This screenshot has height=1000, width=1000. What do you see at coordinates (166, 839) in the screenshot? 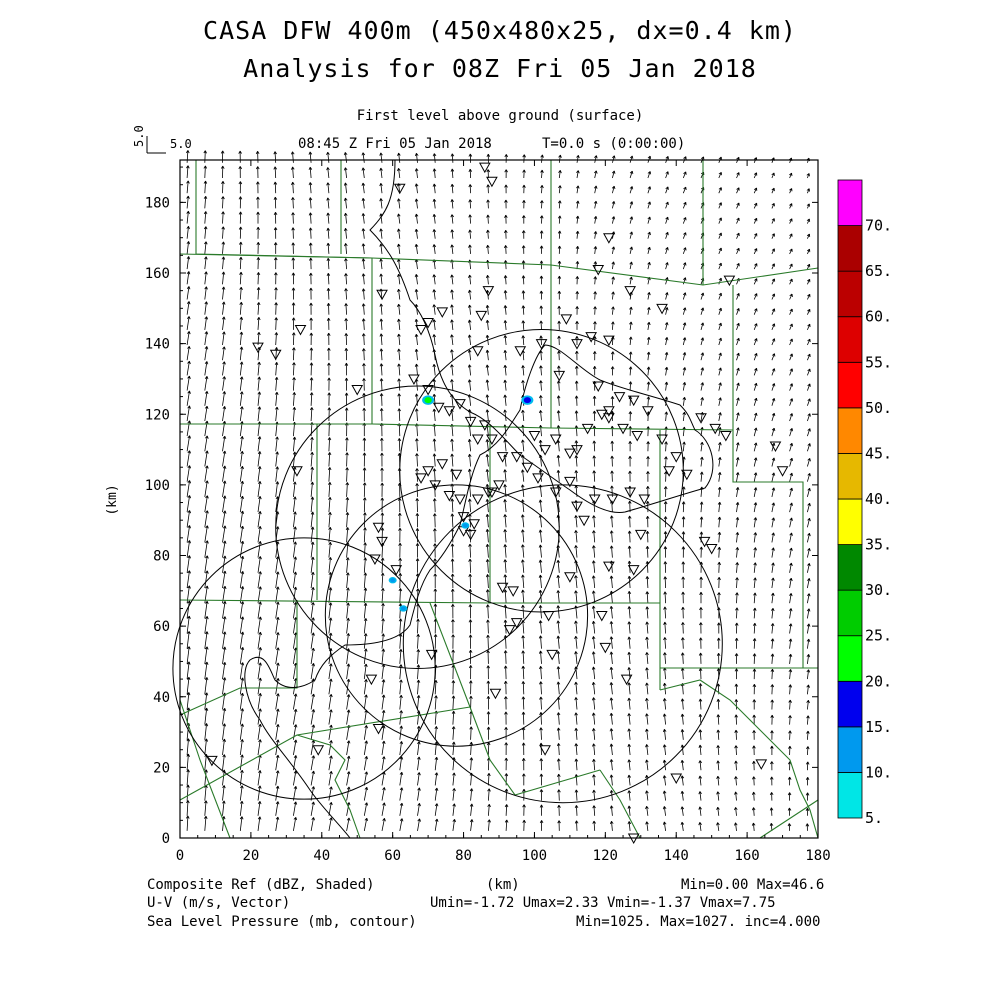
I see `y-tick-label: 0` at bounding box center [166, 839].